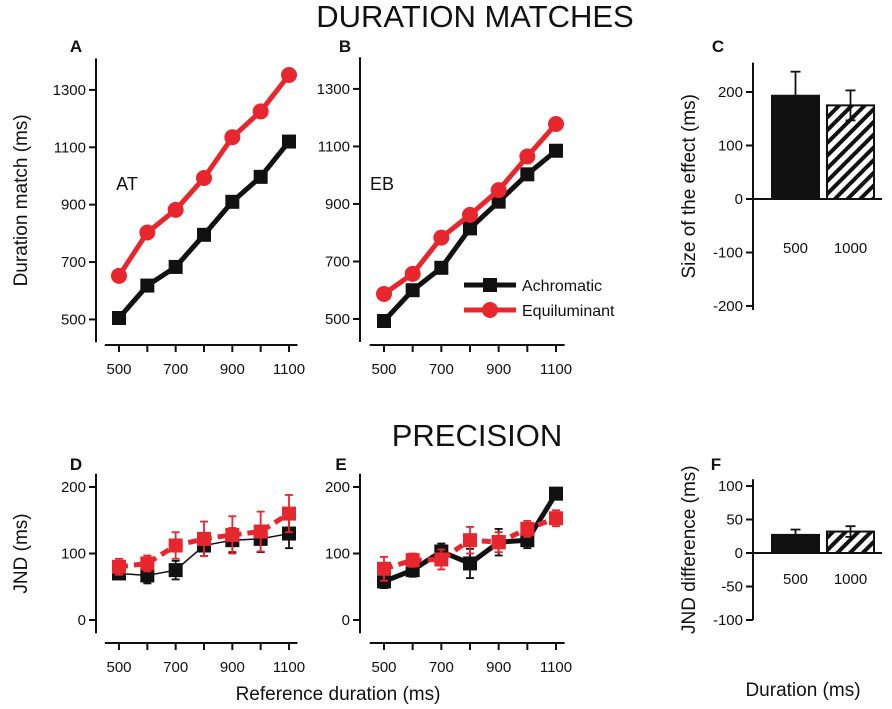 Image resolution: width=892 pixels, height=709 pixels. What do you see at coordinates (780, 544) in the screenshot?
I see `panel-f-jnd-difference: F -100 -50 0 50 100 JND difference (ms) 500 1000` at bounding box center [780, 544].